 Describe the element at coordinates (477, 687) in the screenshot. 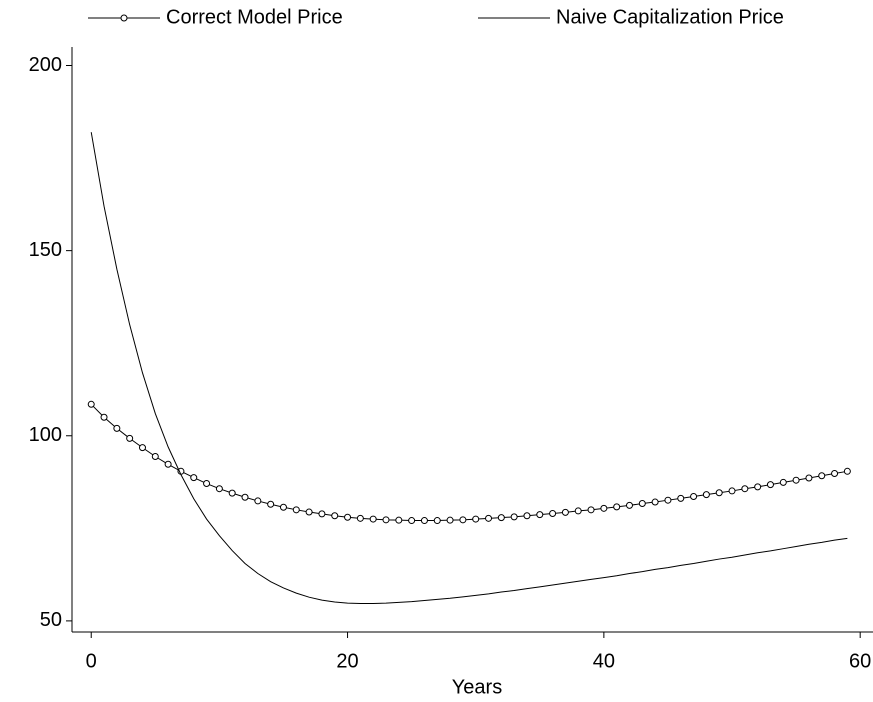

I see `x-axis-label: Years` at that location.